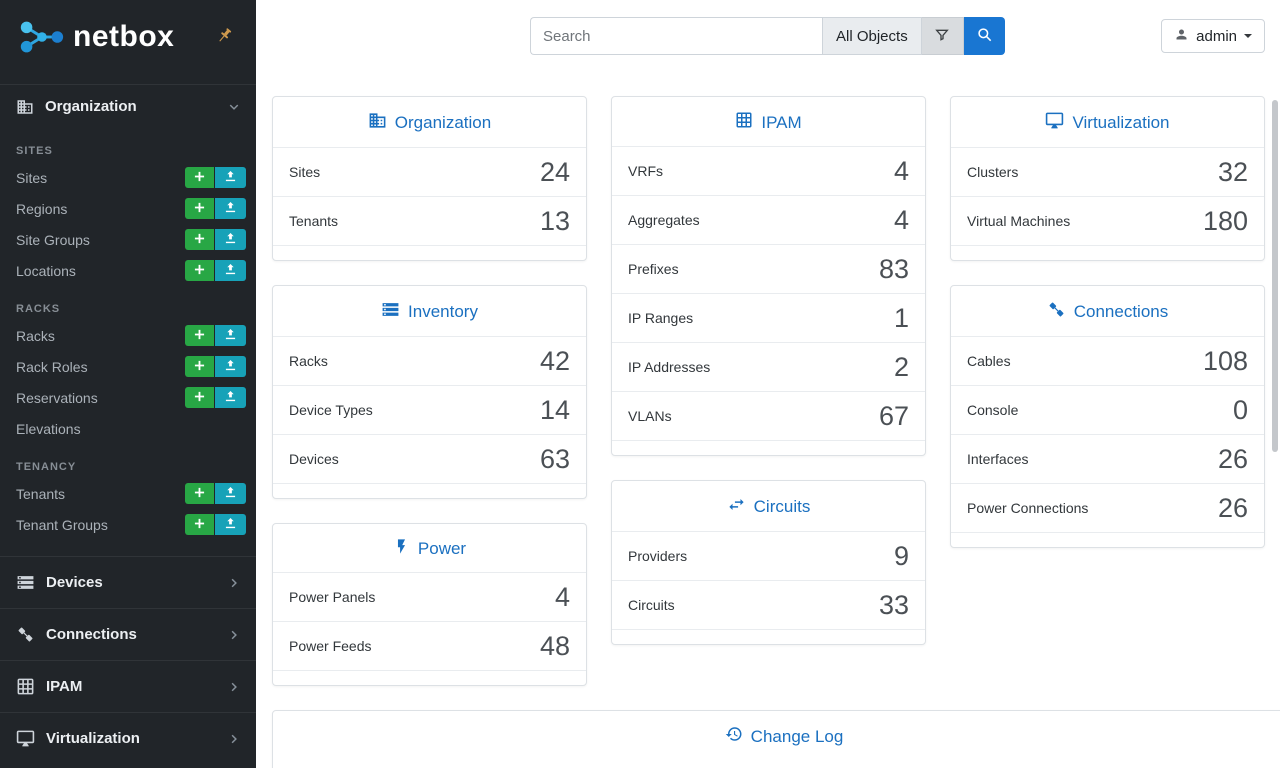  I want to click on stat-value: 83, so click(893, 269).